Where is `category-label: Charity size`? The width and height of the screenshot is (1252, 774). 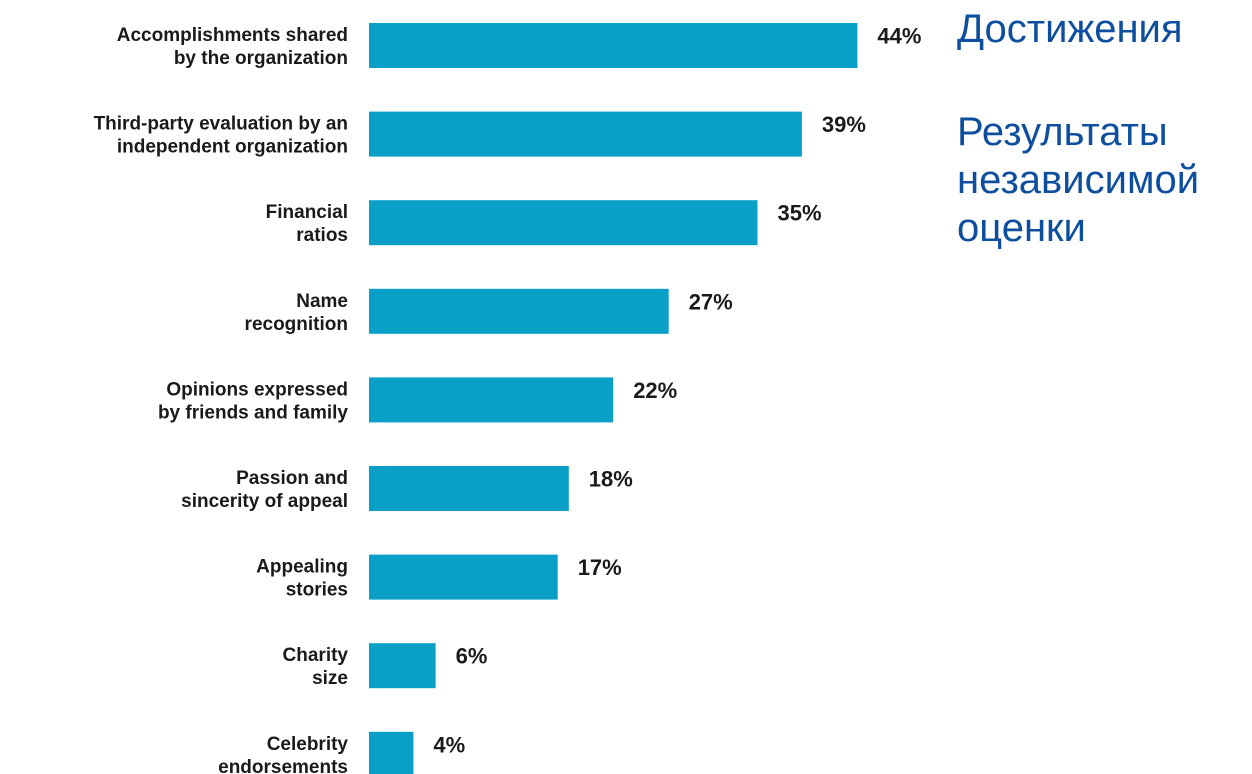 category-label: Charity size is located at coordinates (316, 667).